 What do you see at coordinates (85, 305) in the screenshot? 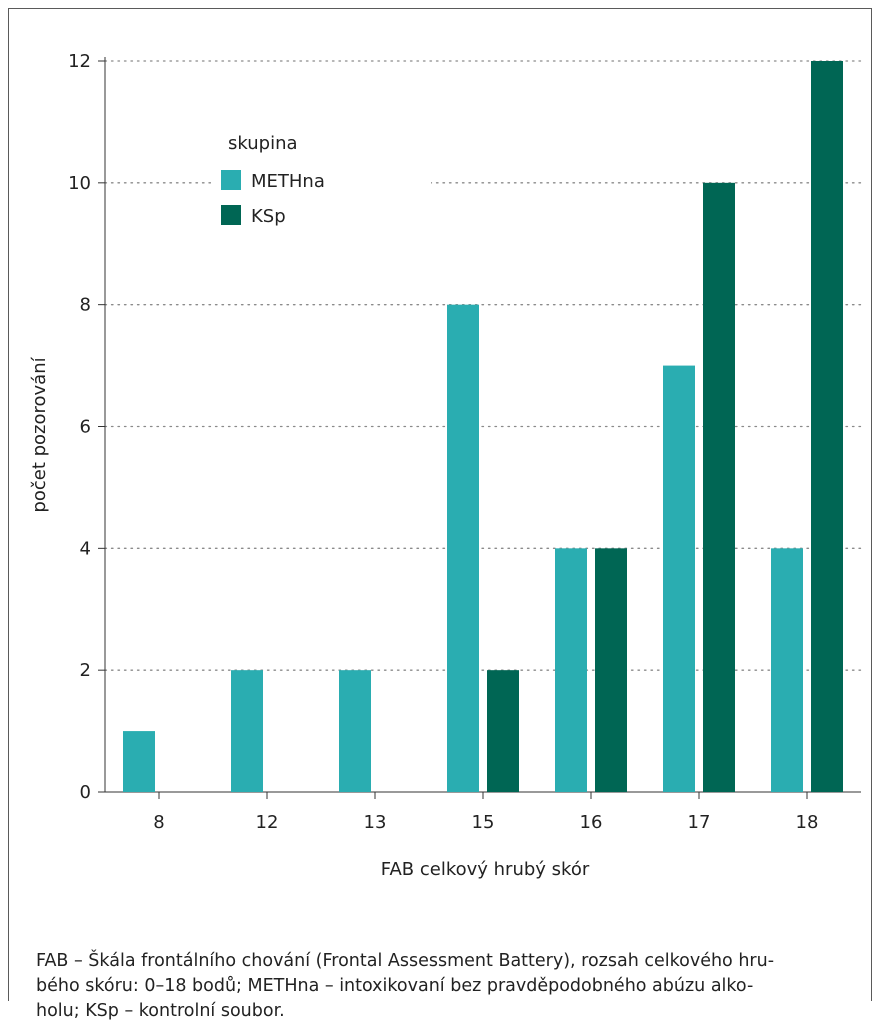
I see `y-tick-label: 8` at bounding box center [85, 305].